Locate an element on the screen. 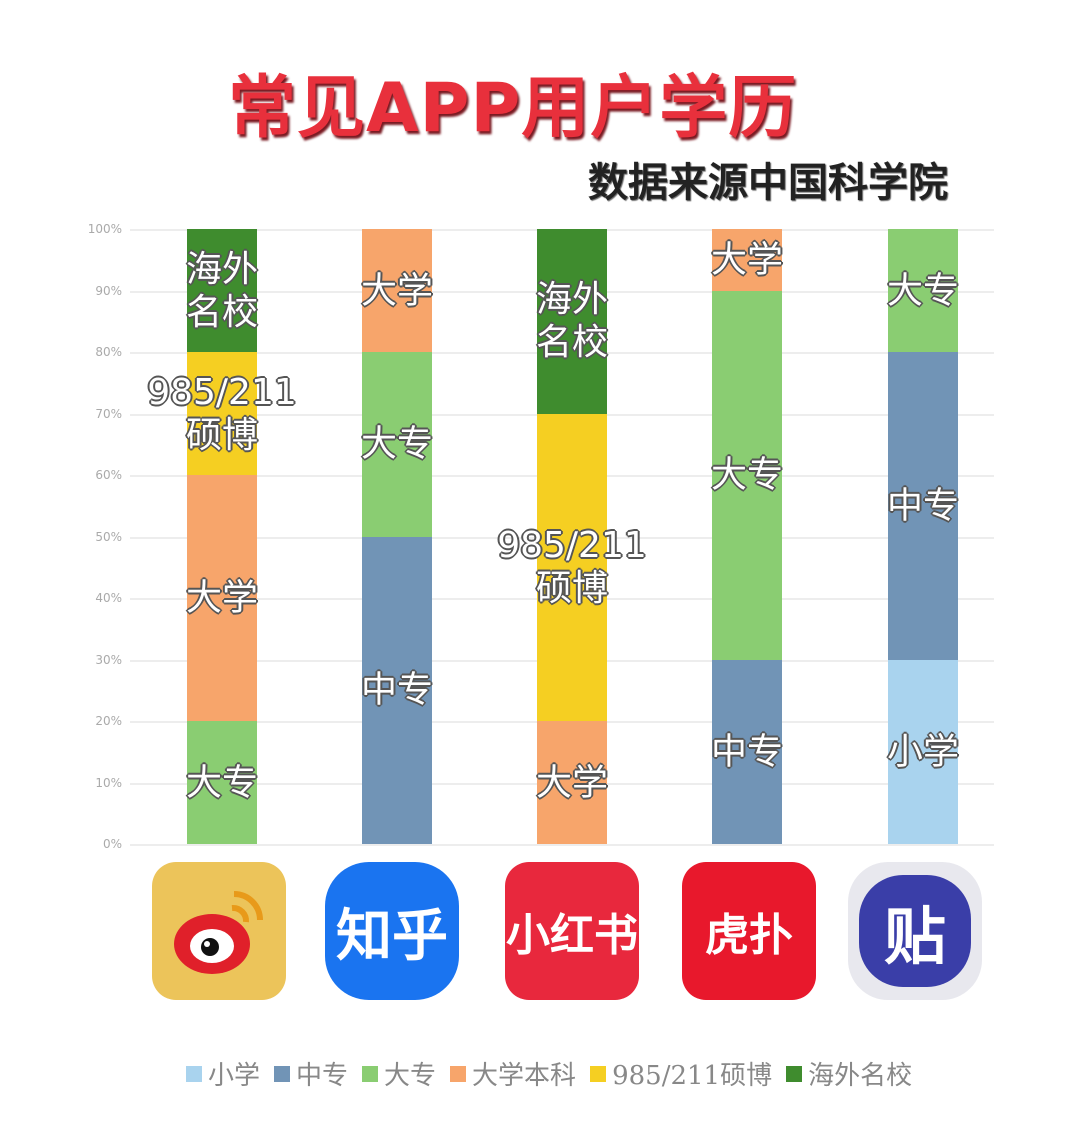 This screenshot has height=1130, width=1080. gridline is located at coordinates (562, 845).